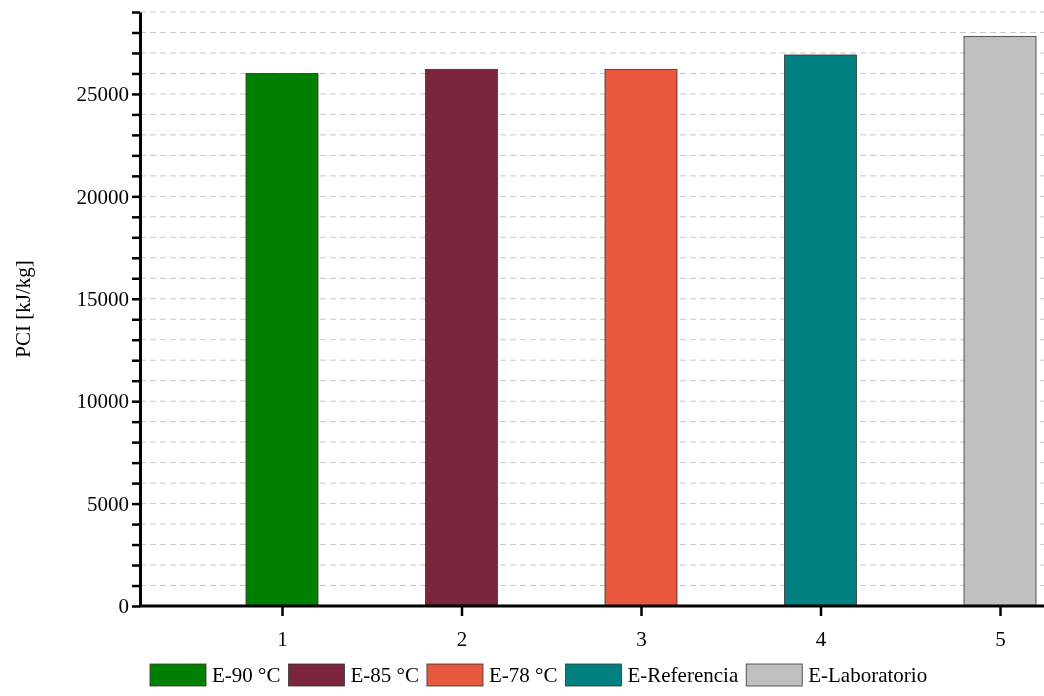 Image resolution: width=1044 pixels, height=696 pixels. I want to click on legend-label: E-78 °C, so click(523, 675).